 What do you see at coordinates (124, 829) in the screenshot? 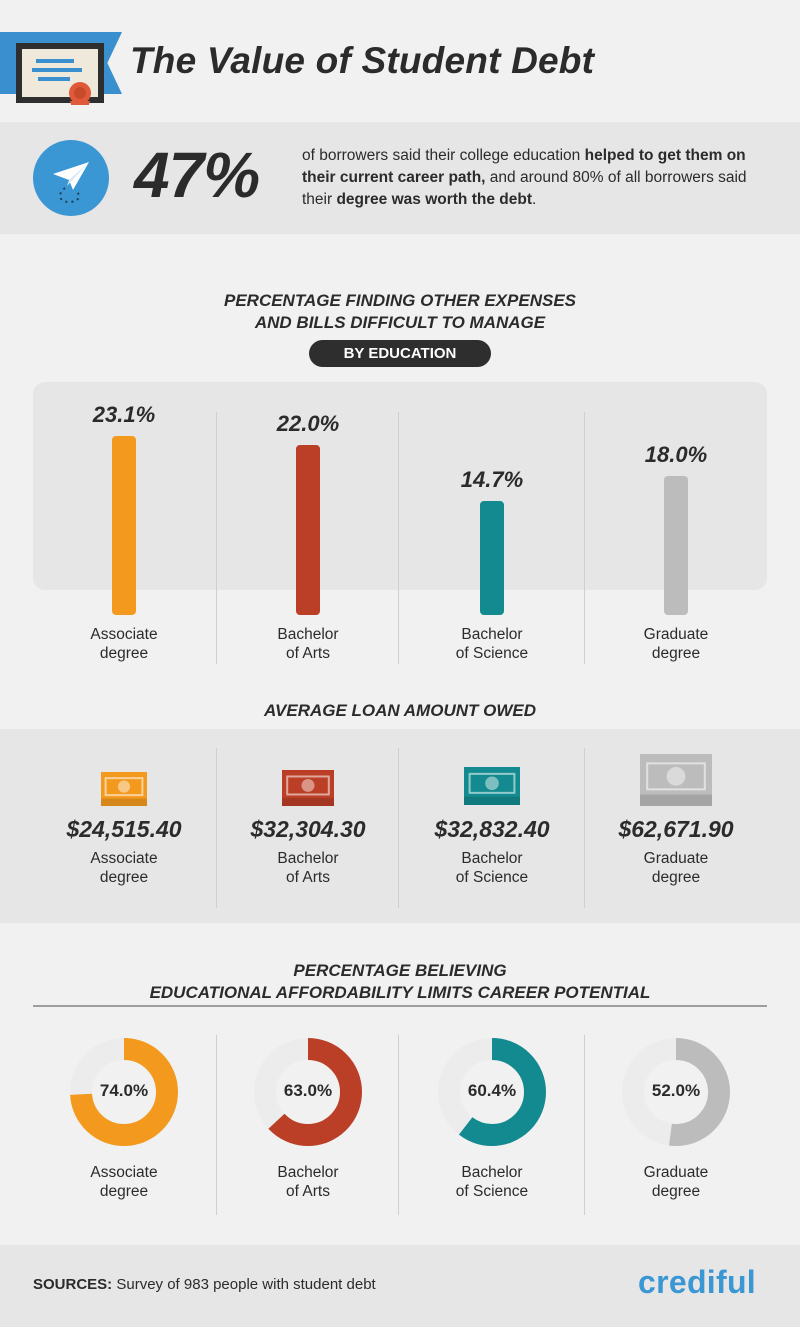
I see `loan-amount: $24,515.40` at bounding box center [124, 829].